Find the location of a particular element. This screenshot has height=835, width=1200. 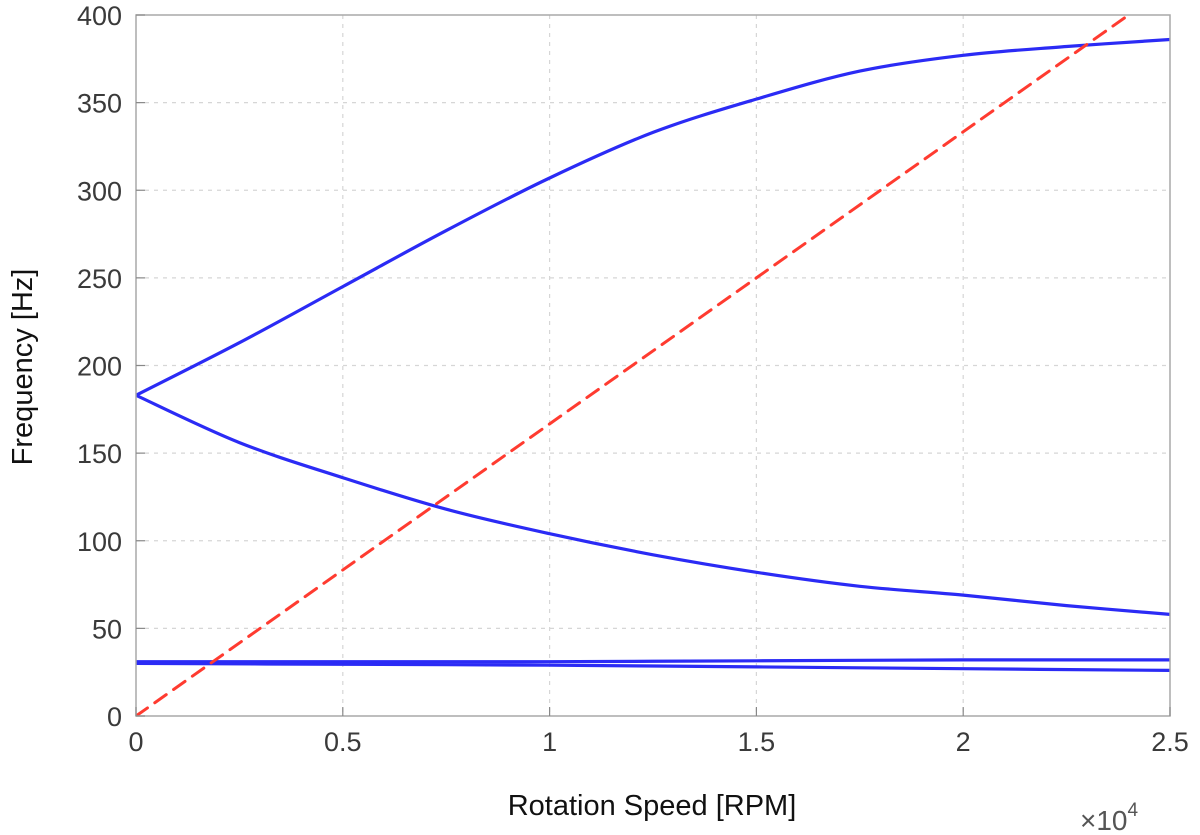

y-tick-label: 50 is located at coordinates (107, 629).